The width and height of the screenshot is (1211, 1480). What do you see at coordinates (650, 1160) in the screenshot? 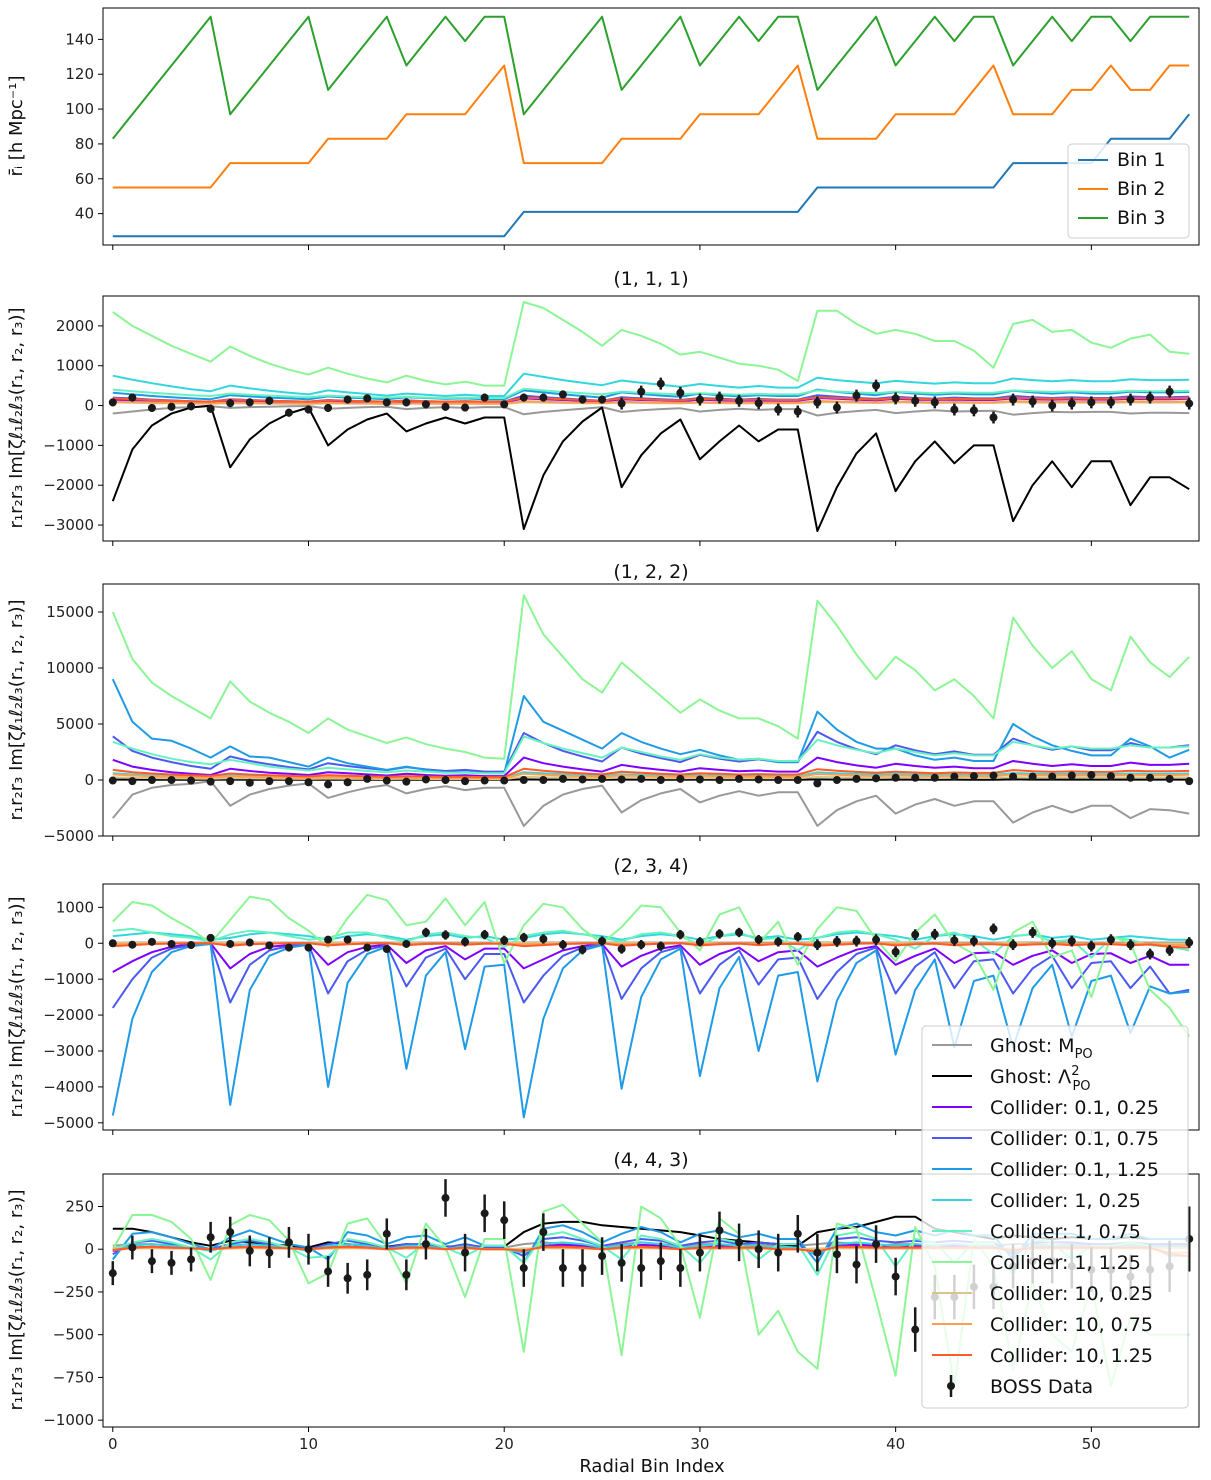
I see `panel-title: (4, 4, 3)` at bounding box center [650, 1160].